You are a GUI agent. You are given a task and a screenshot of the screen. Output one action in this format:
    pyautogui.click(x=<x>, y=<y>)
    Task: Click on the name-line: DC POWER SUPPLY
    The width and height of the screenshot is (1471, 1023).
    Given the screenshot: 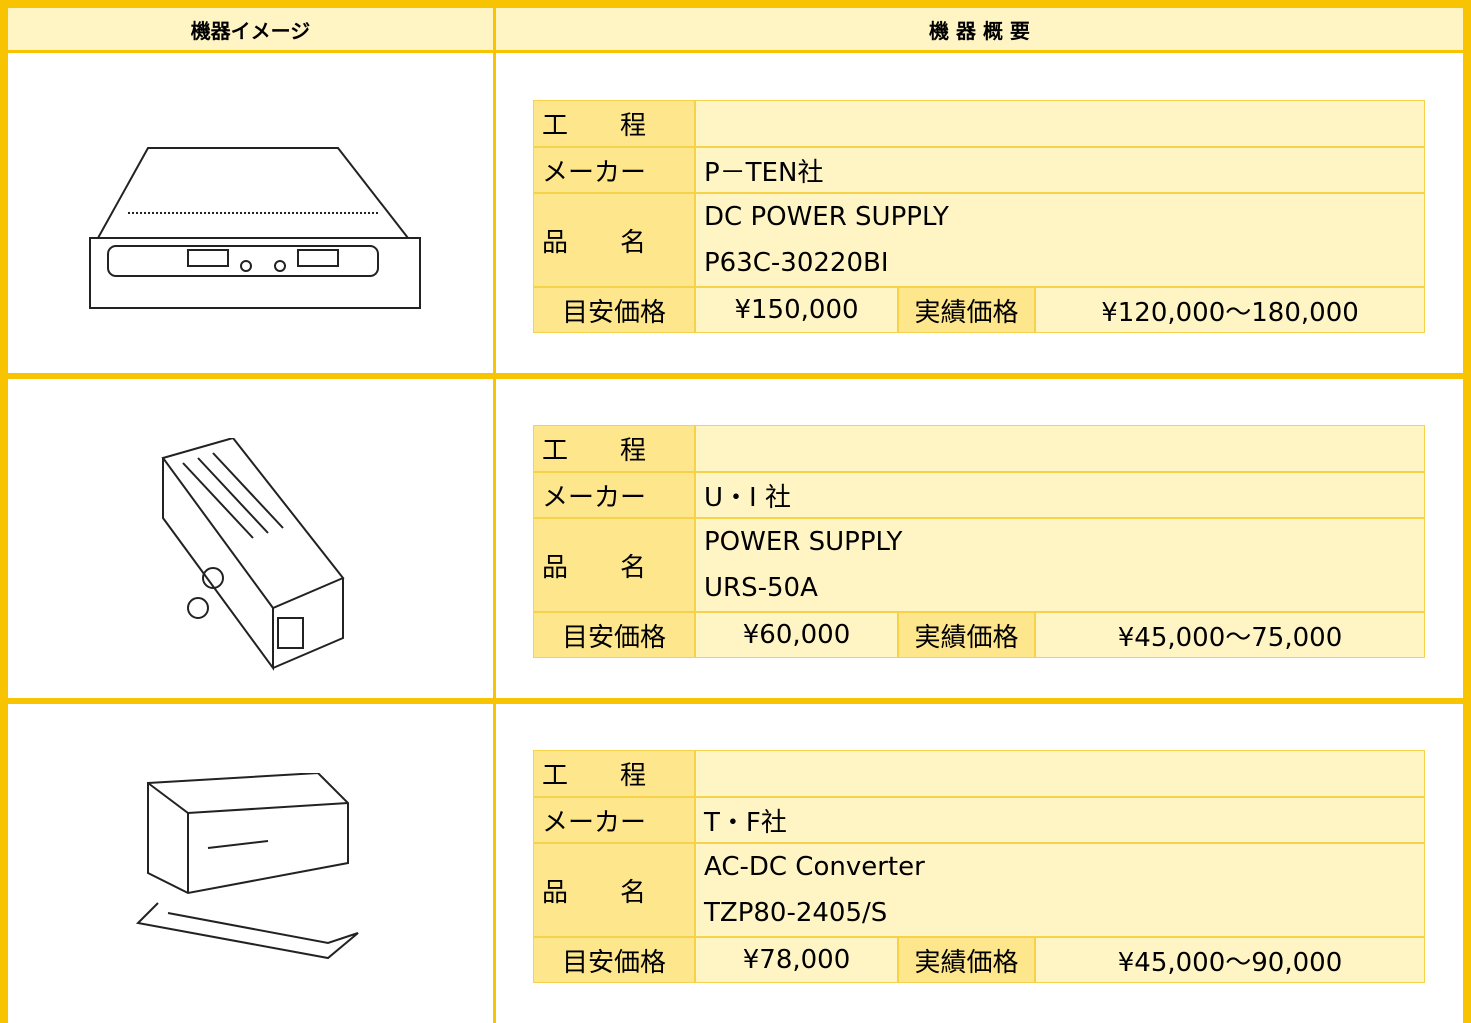 What is the action you would take?
    pyautogui.click(x=826, y=217)
    